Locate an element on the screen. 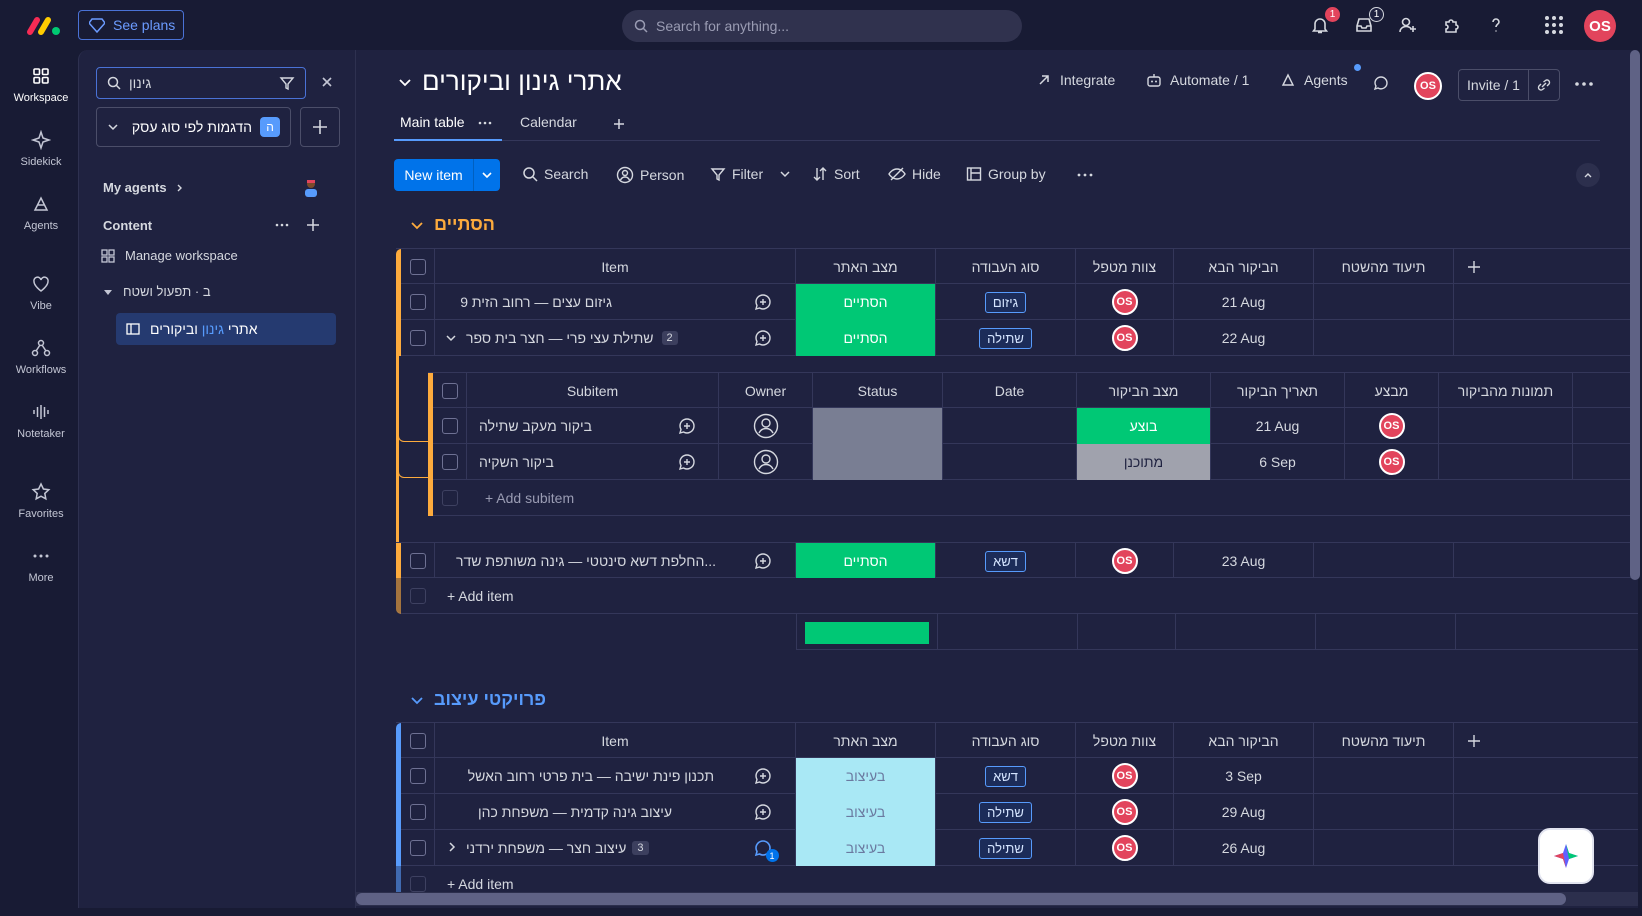  apps-puzzle-icon is located at coordinates (1452, 25).